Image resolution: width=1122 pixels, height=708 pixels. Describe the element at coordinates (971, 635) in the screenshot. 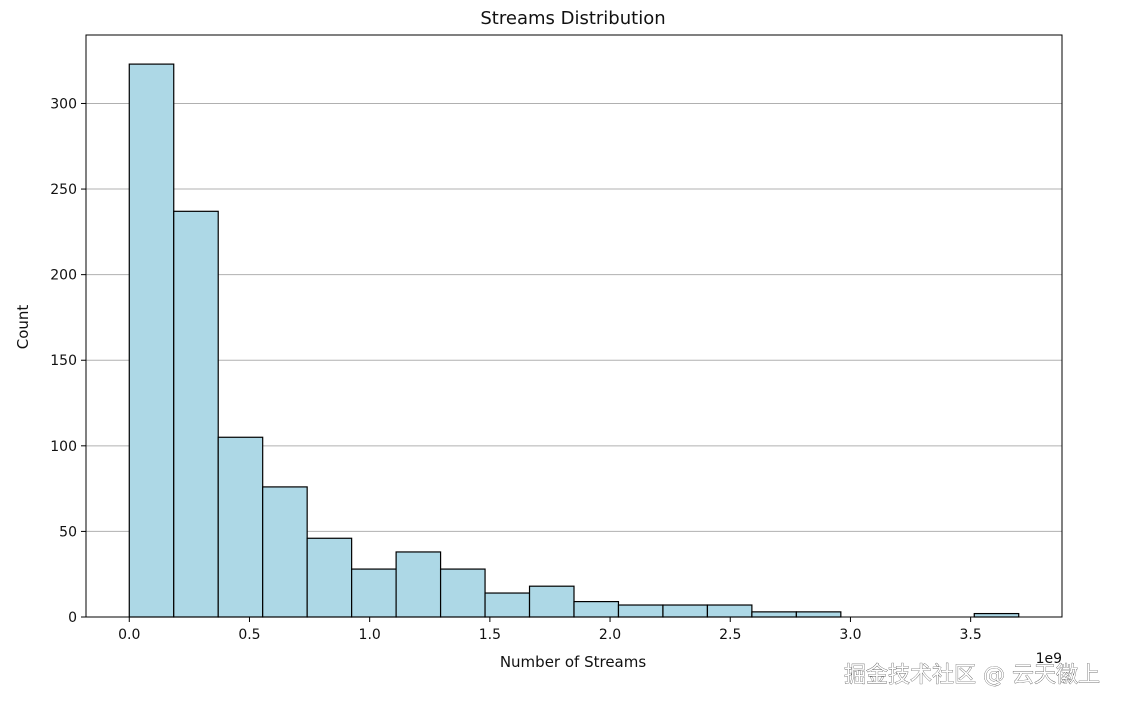

I see `x-tick-label: 3.5` at that location.